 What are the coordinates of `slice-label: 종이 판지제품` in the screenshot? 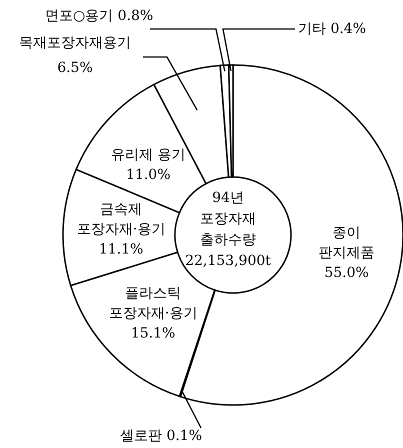 It's located at (346, 242).